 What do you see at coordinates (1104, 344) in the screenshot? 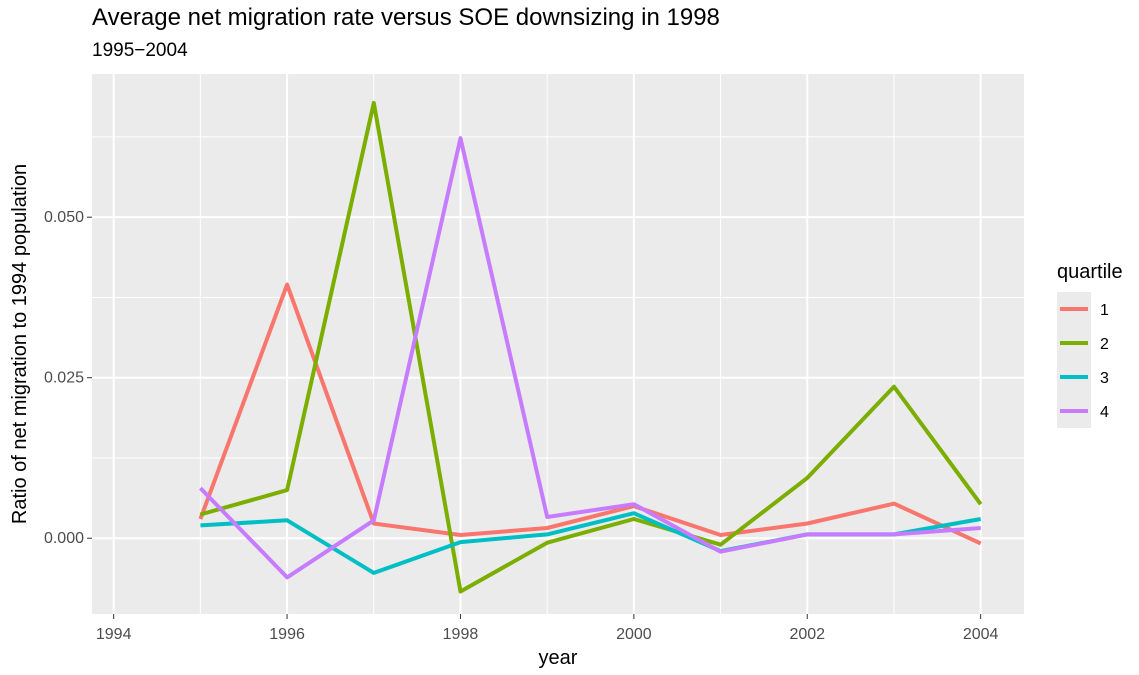
I see `legend-label-quartile-2: 2` at bounding box center [1104, 344].